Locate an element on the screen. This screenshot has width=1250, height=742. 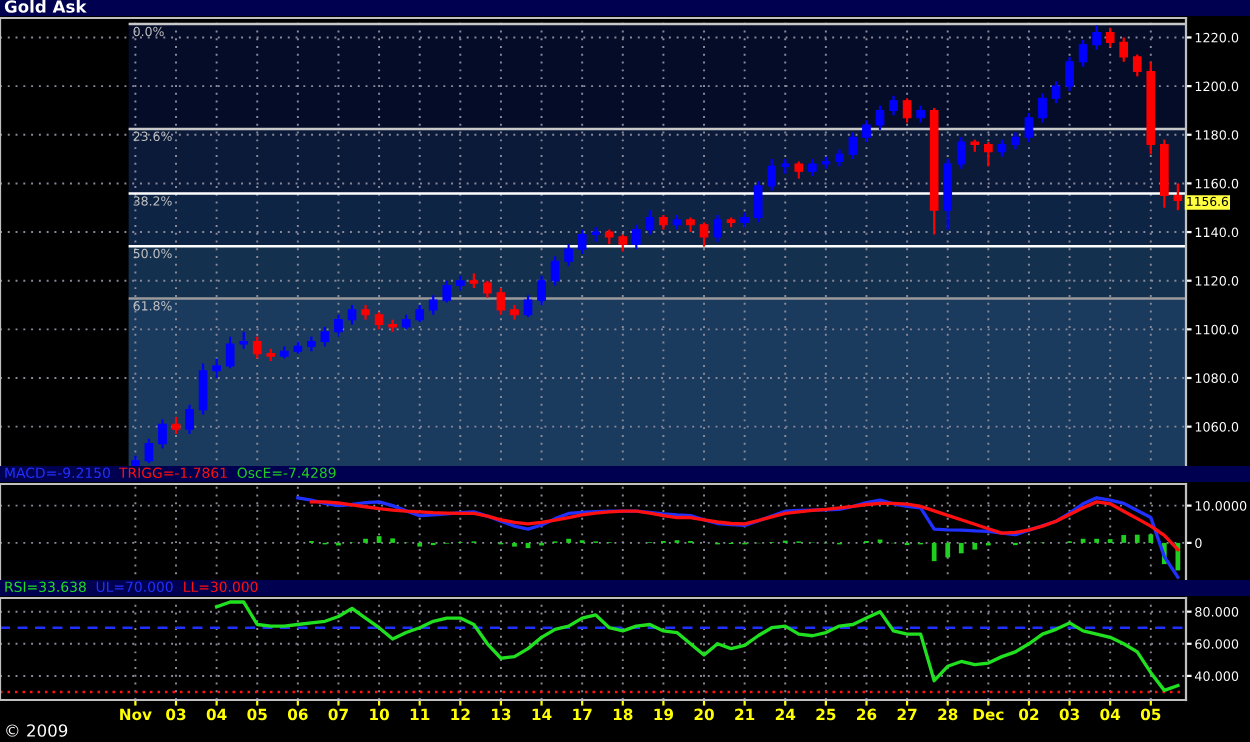
chart-title: Gold Ask is located at coordinates (45, 6).